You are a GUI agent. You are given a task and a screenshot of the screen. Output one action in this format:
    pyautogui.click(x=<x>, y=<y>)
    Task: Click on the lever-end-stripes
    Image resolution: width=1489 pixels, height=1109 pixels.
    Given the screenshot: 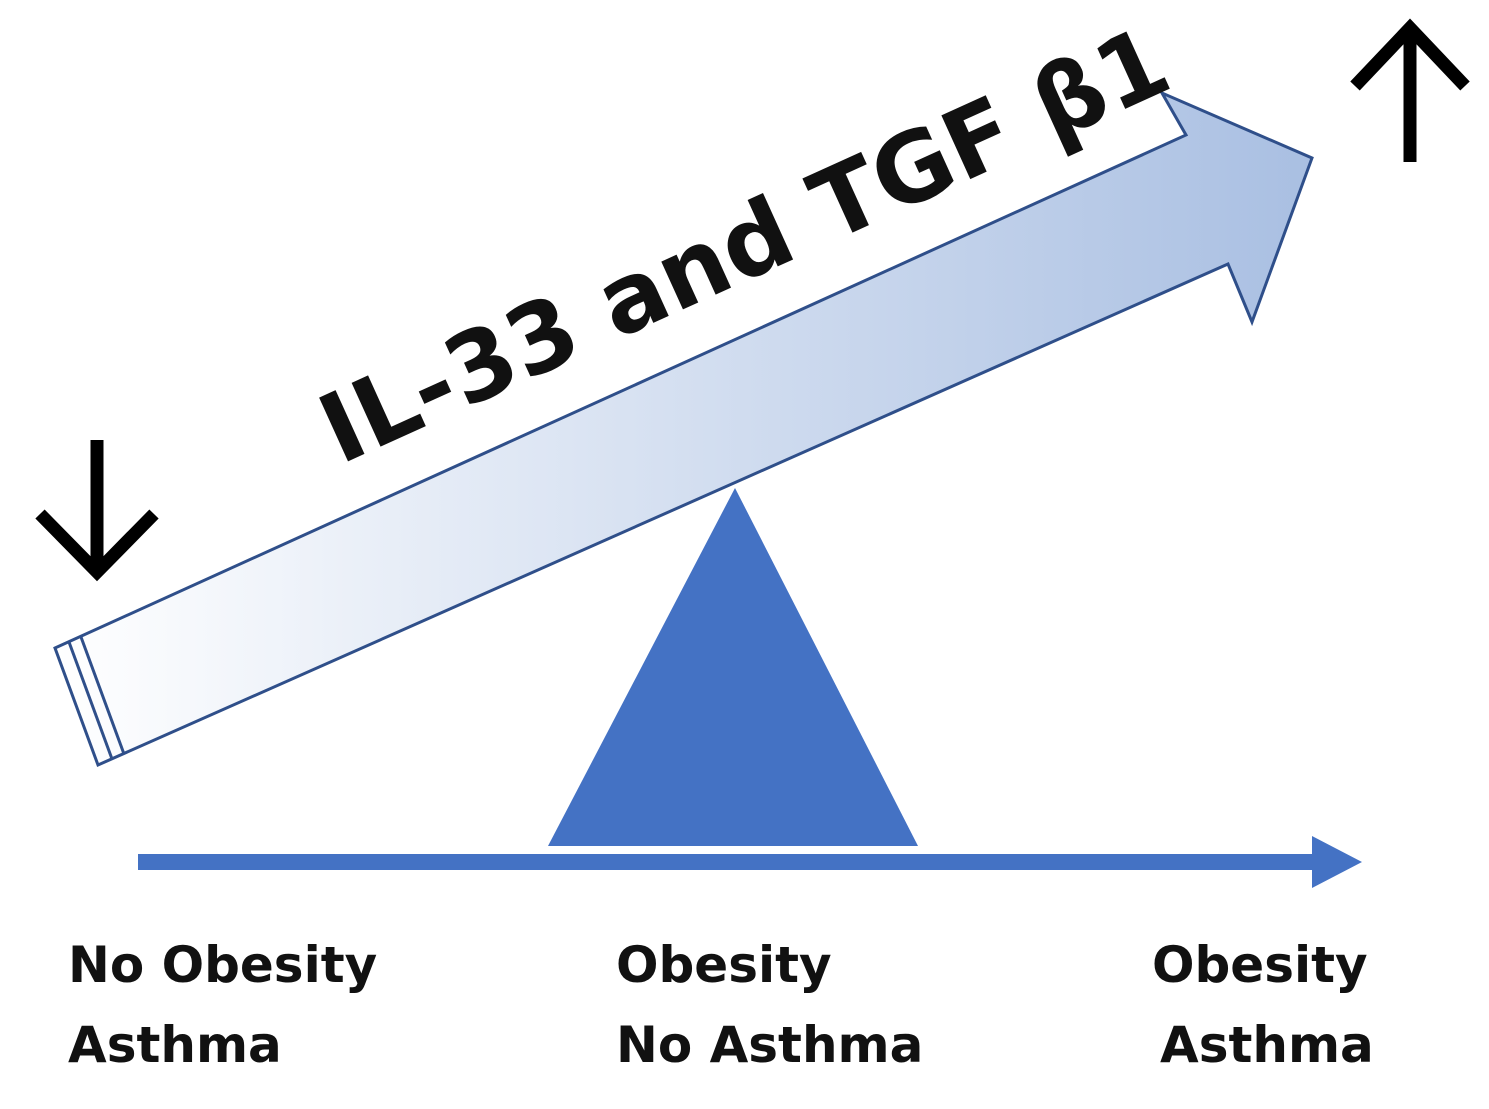 What is the action you would take?
    pyautogui.click(x=96, y=698)
    